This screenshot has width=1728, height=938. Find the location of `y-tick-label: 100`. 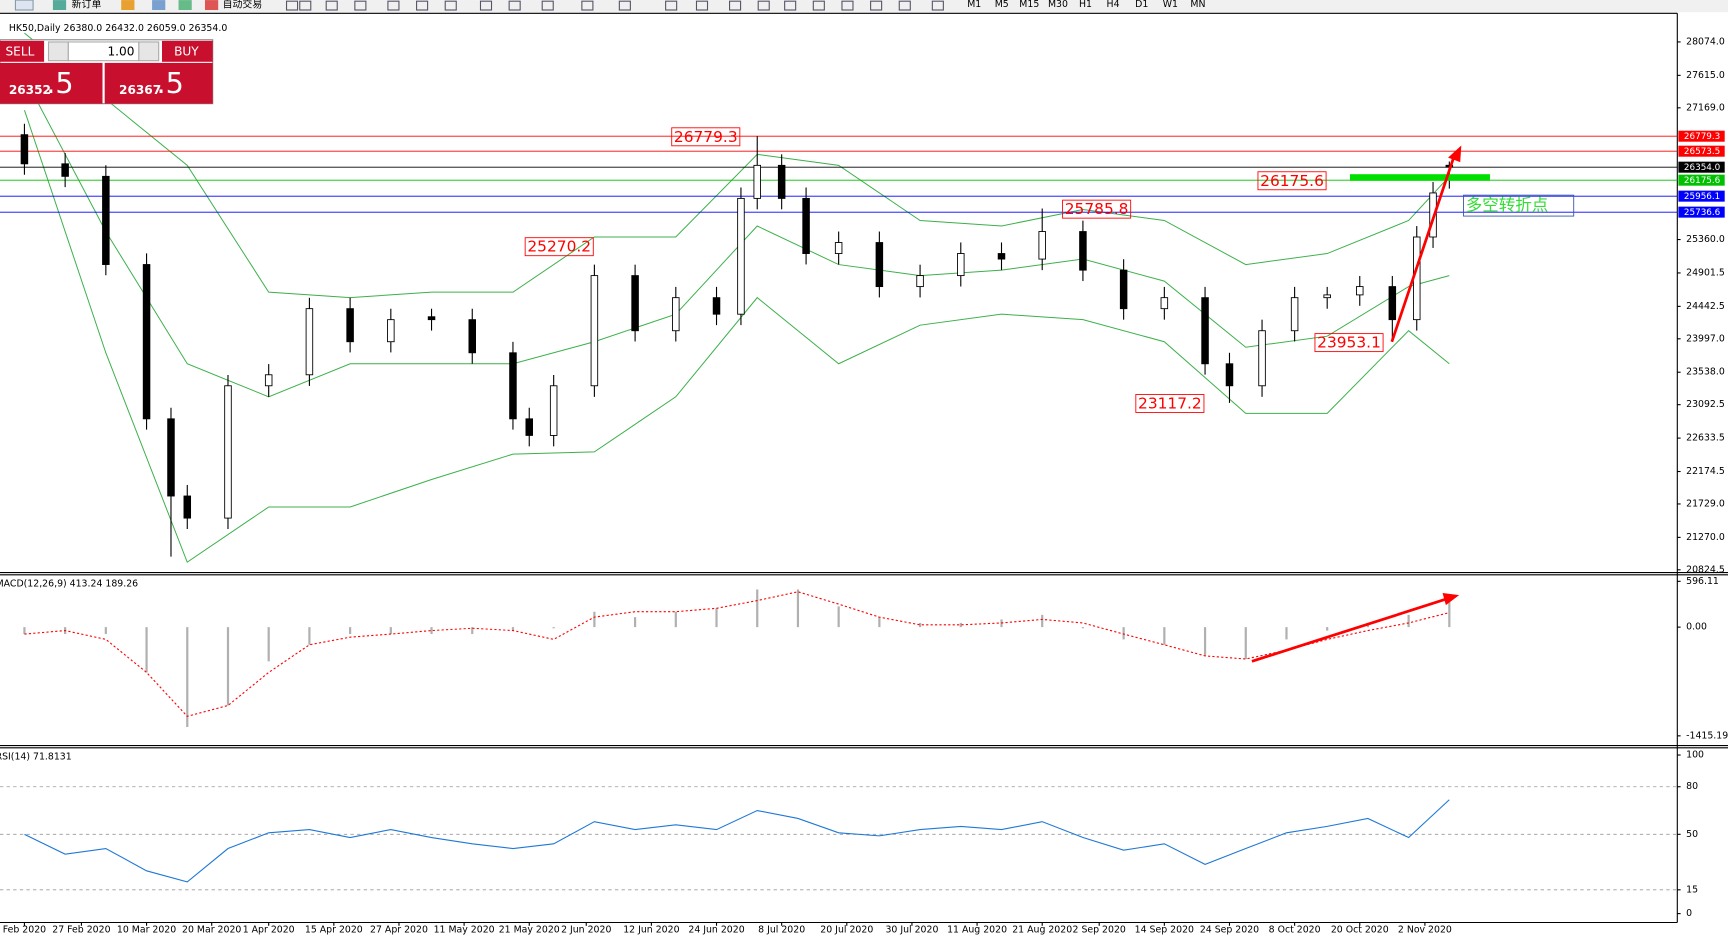

y-tick-label: 100 is located at coordinates (1695, 755).